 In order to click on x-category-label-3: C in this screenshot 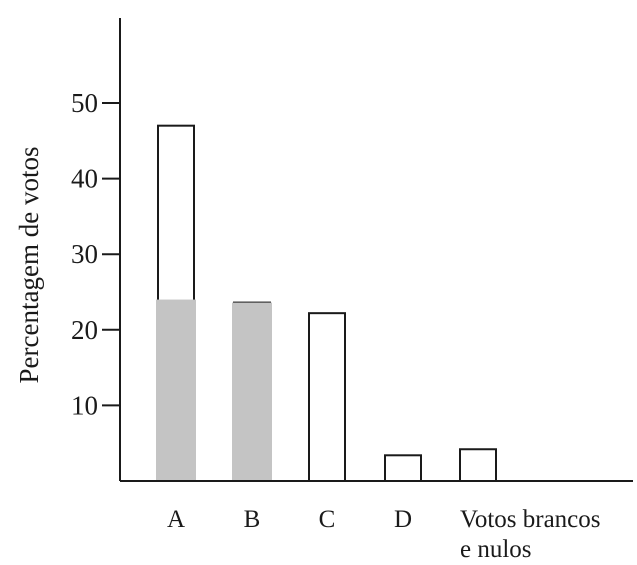, I will do `click(327, 519)`.